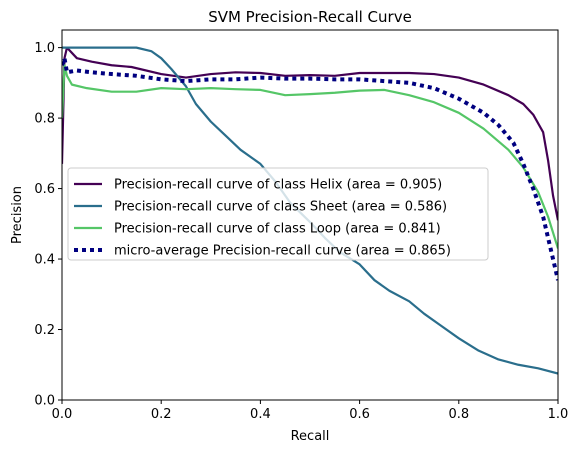 The width and height of the screenshot is (578, 453). What do you see at coordinates (558, 414) in the screenshot?
I see `x-tick-label: 1.0` at bounding box center [558, 414].